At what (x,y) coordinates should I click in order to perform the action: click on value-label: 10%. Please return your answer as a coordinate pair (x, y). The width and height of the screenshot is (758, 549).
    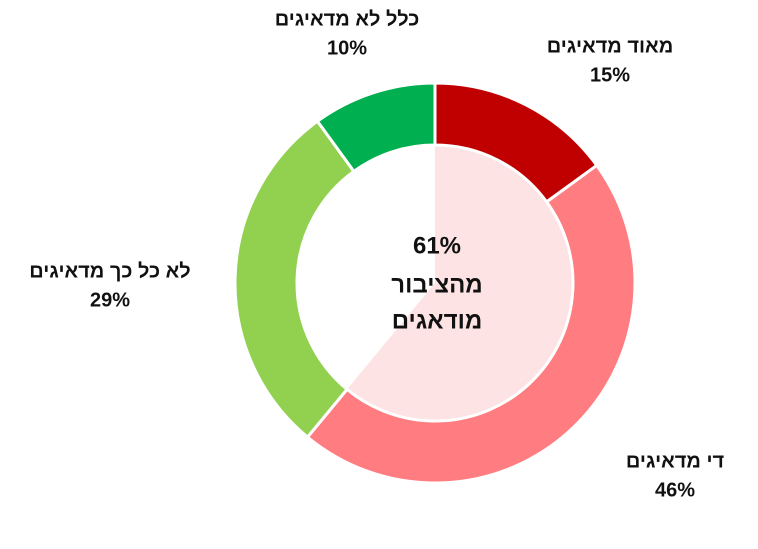
    Looking at the image, I should click on (347, 48).